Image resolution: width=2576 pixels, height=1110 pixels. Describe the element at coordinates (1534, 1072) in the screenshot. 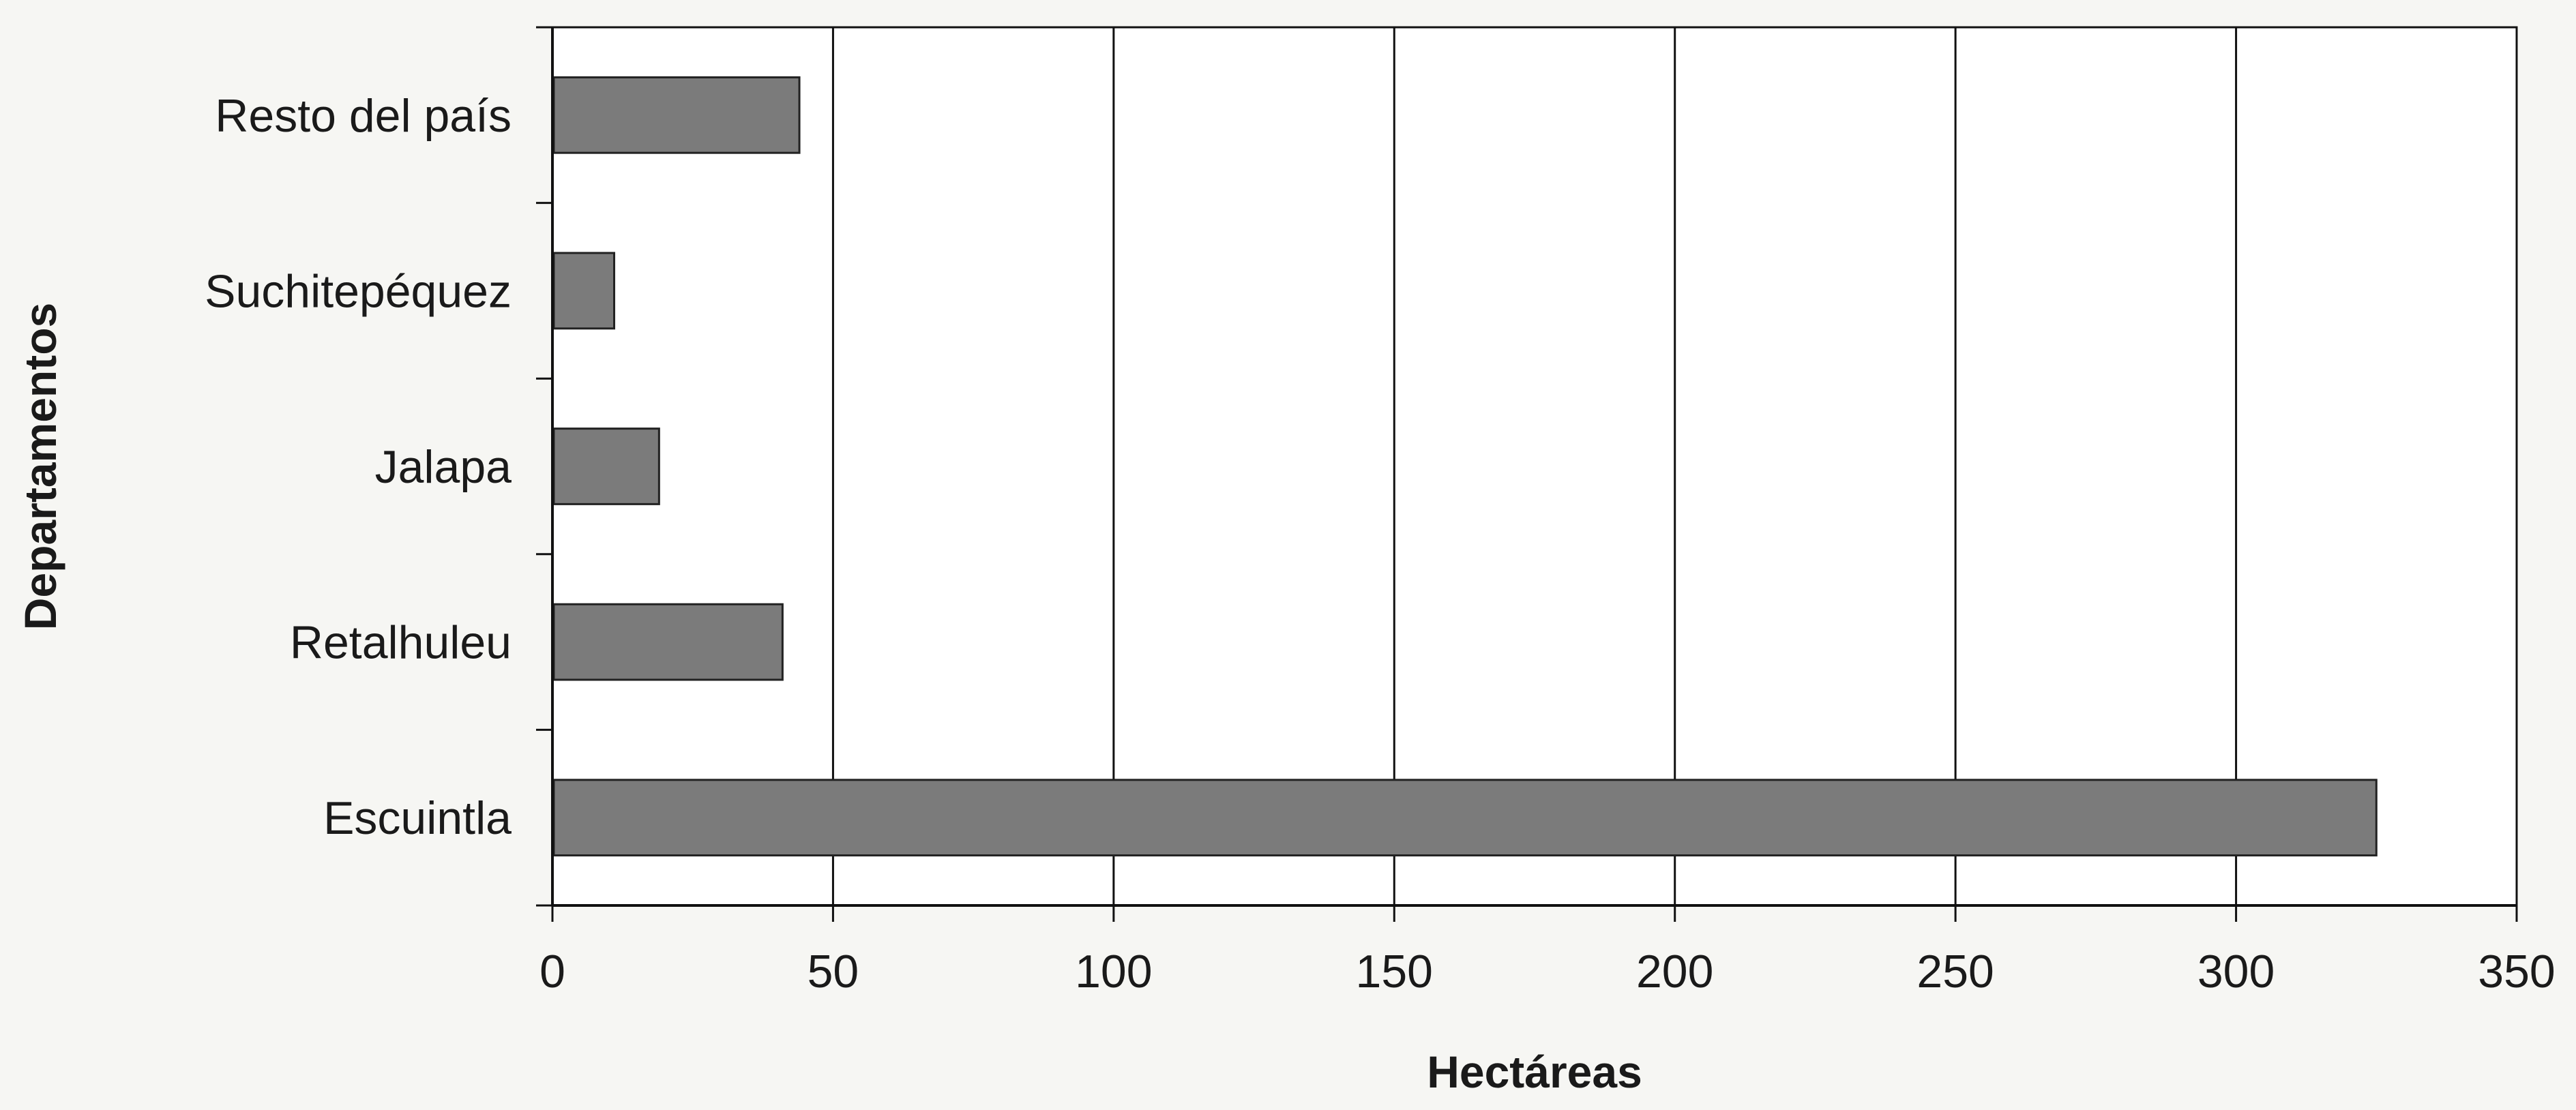

I see `x-axis-title: Hectáreas` at that location.